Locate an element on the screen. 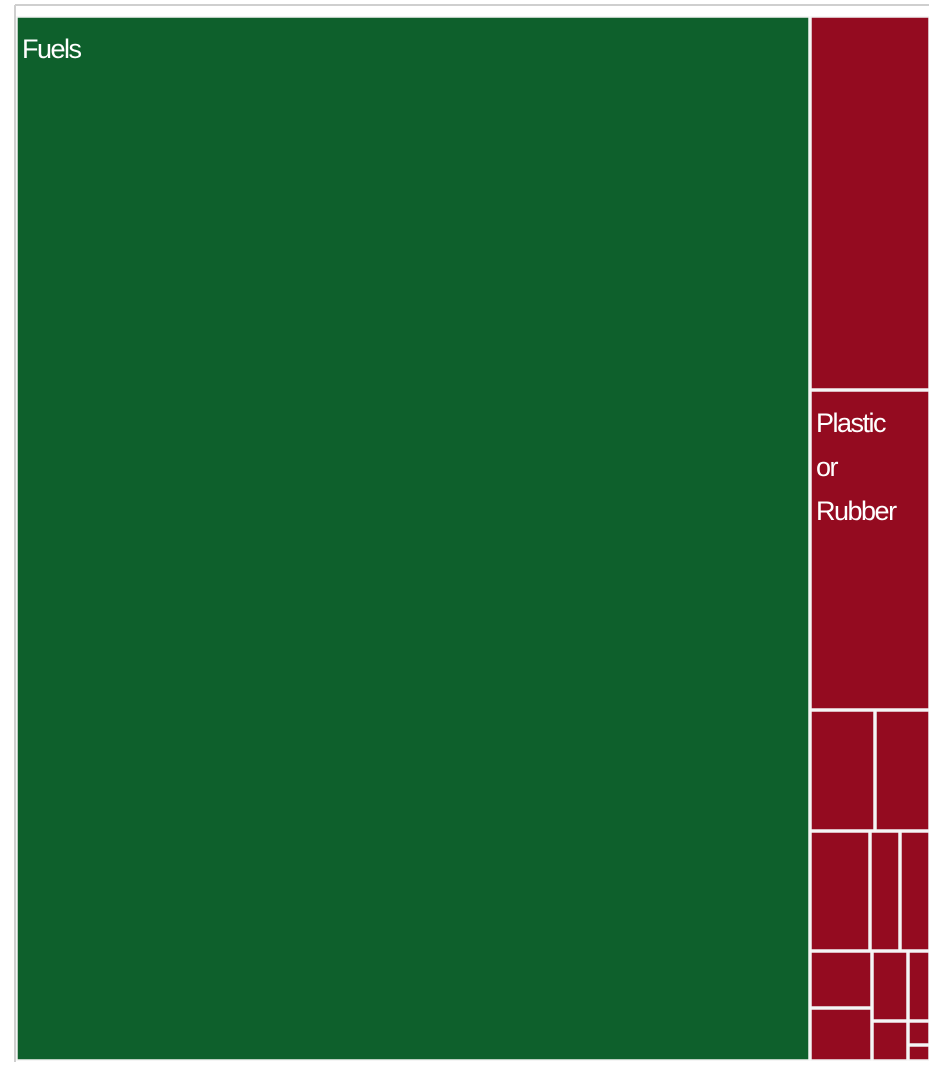 The image size is (929, 1068). treemap-cell-label-plastic-or-rubber: Plastic or Rubber is located at coordinates (856, 467).